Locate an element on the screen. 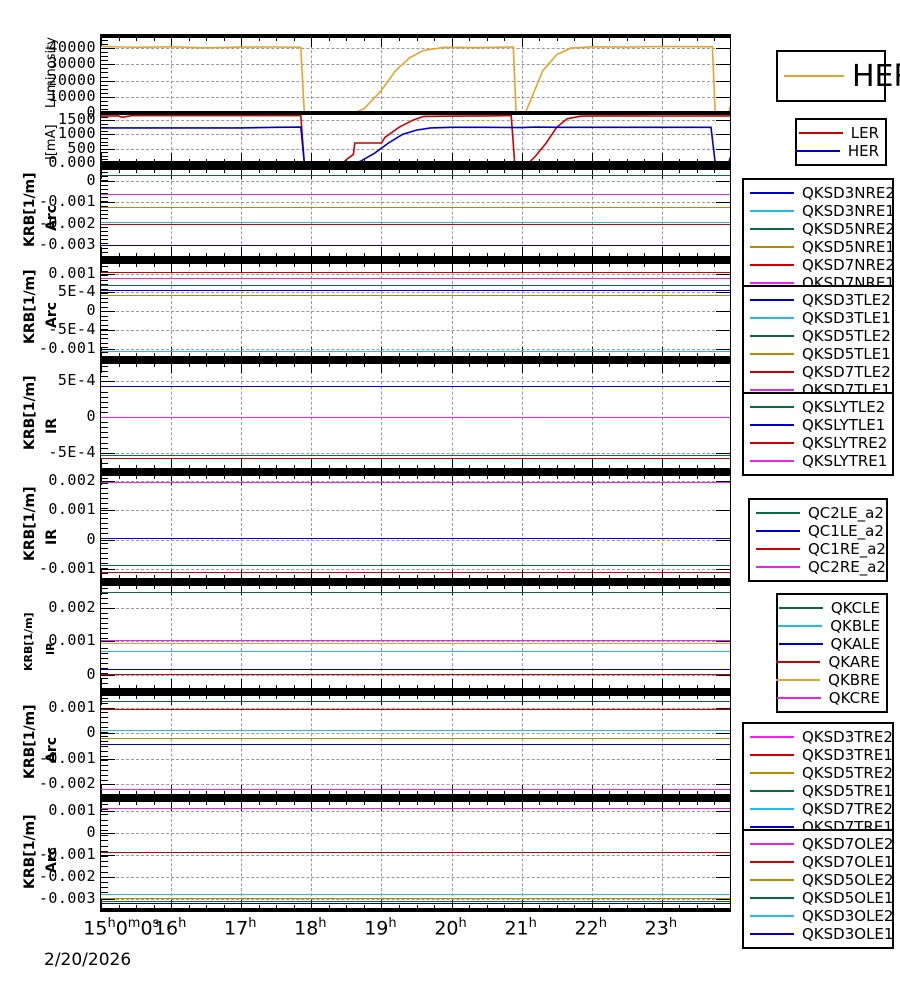 The height and width of the screenshot is (984, 900). legend-entry: QKSD7TLE2 is located at coordinates (820, 372).